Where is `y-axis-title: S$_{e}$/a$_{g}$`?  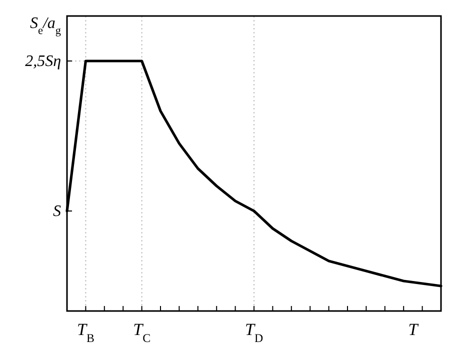 y-axis-title: S$_{e}$/a$_{g}$ is located at coordinates (46, 26).